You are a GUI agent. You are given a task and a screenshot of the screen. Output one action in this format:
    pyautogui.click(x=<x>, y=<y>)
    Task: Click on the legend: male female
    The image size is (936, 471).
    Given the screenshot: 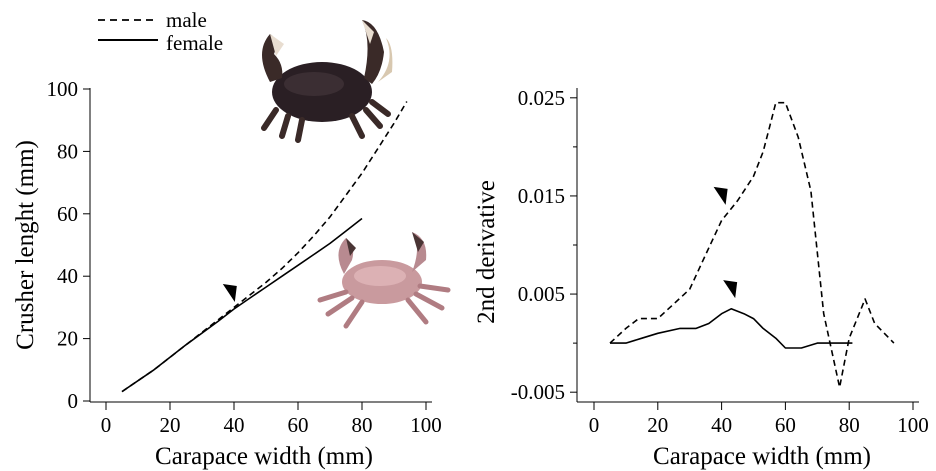 What is the action you would take?
    pyautogui.click(x=160, y=31)
    